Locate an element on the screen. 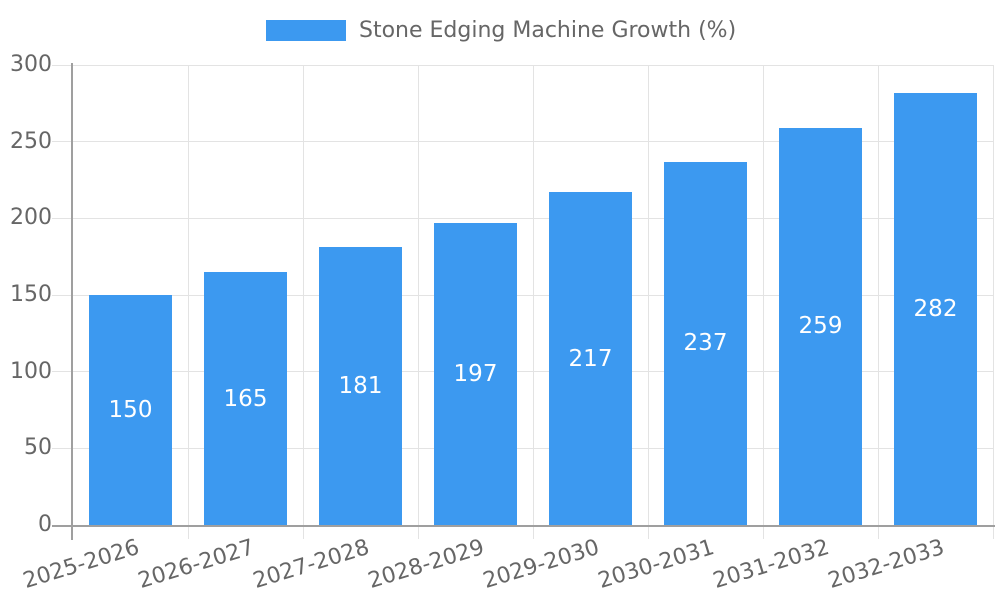 The image size is (1000, 600). legend-label: Stone Edging Machine Growth (%) is located at coordinates (548, 30).